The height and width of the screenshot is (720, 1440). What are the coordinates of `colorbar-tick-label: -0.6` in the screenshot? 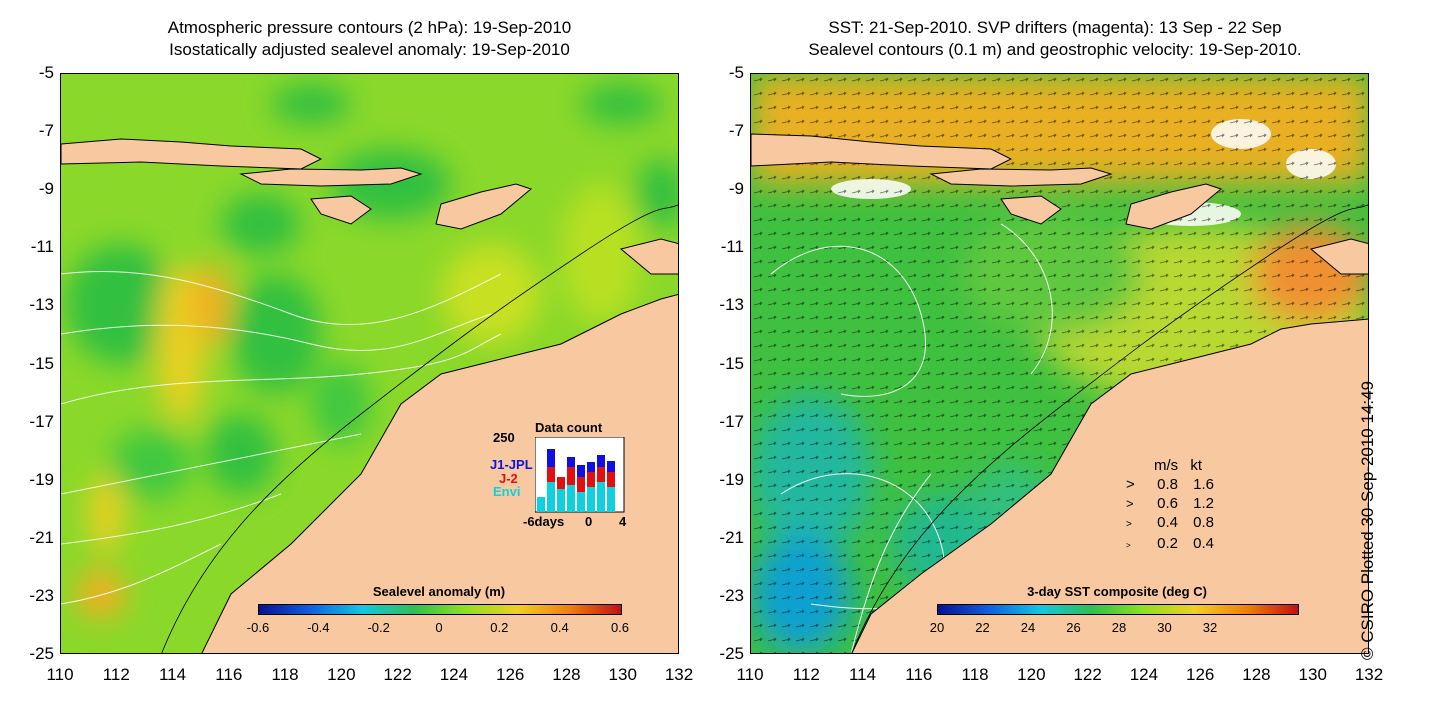 It's located at (258, 627).